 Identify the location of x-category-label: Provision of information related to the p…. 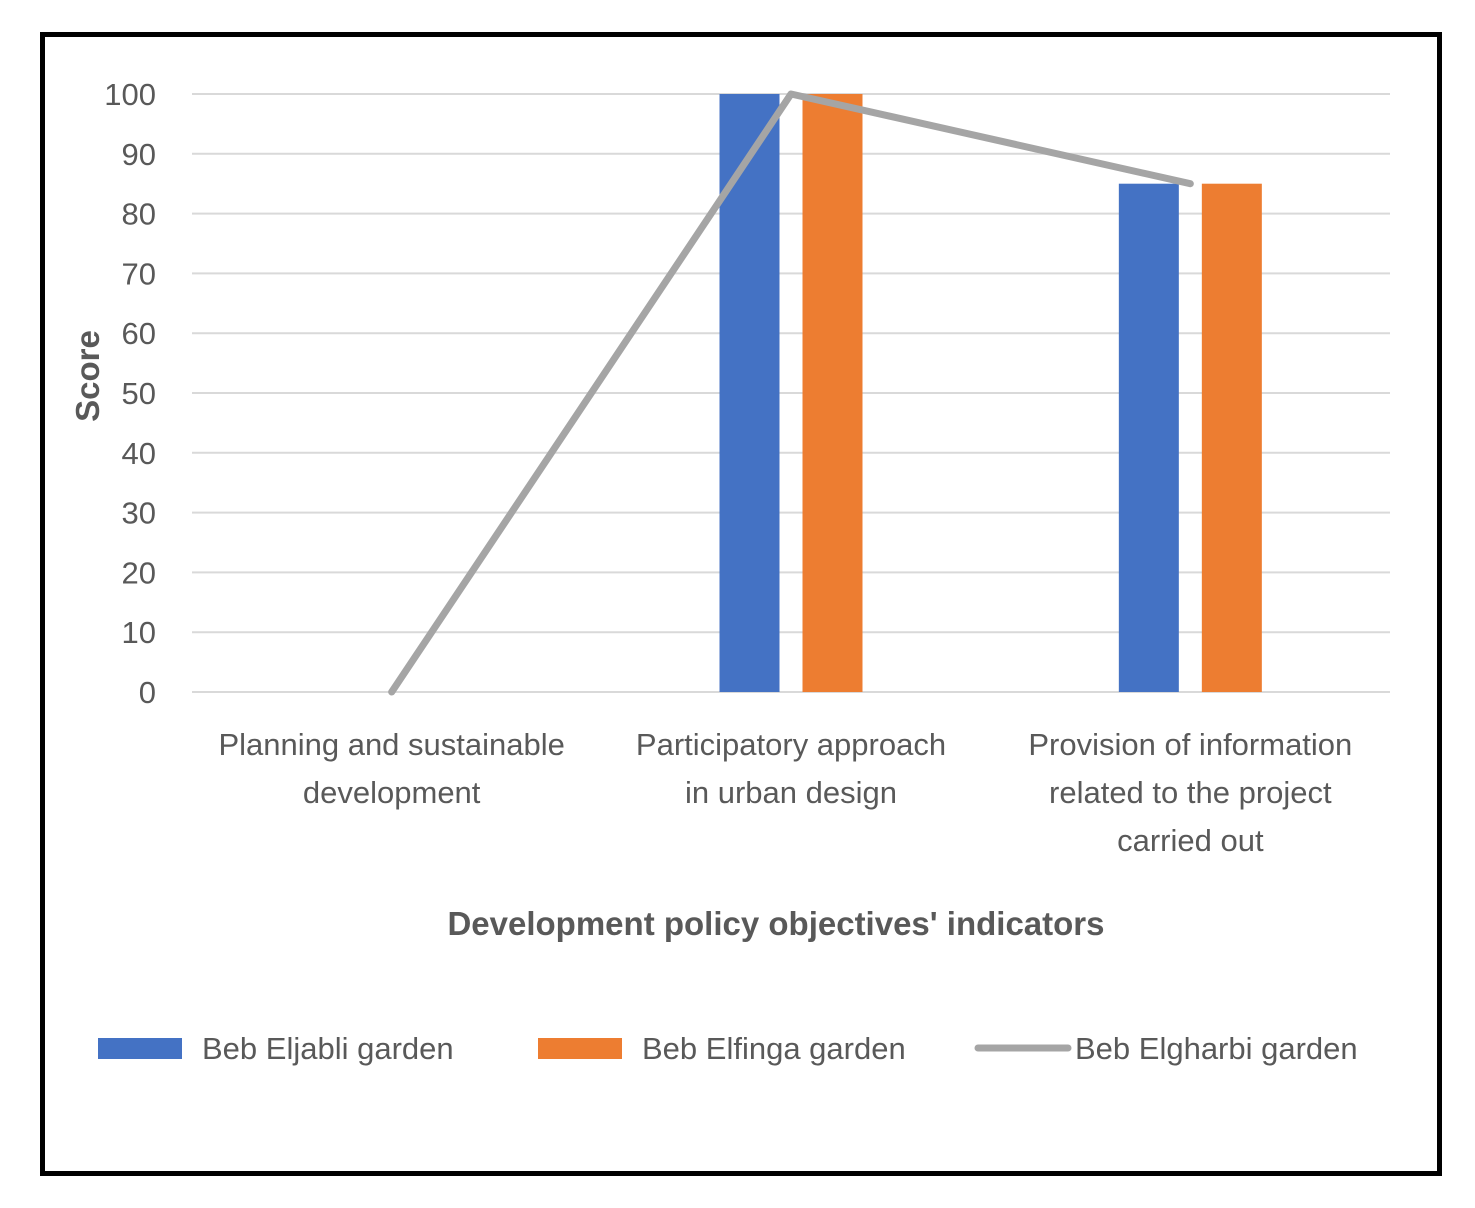
(1190, 792).